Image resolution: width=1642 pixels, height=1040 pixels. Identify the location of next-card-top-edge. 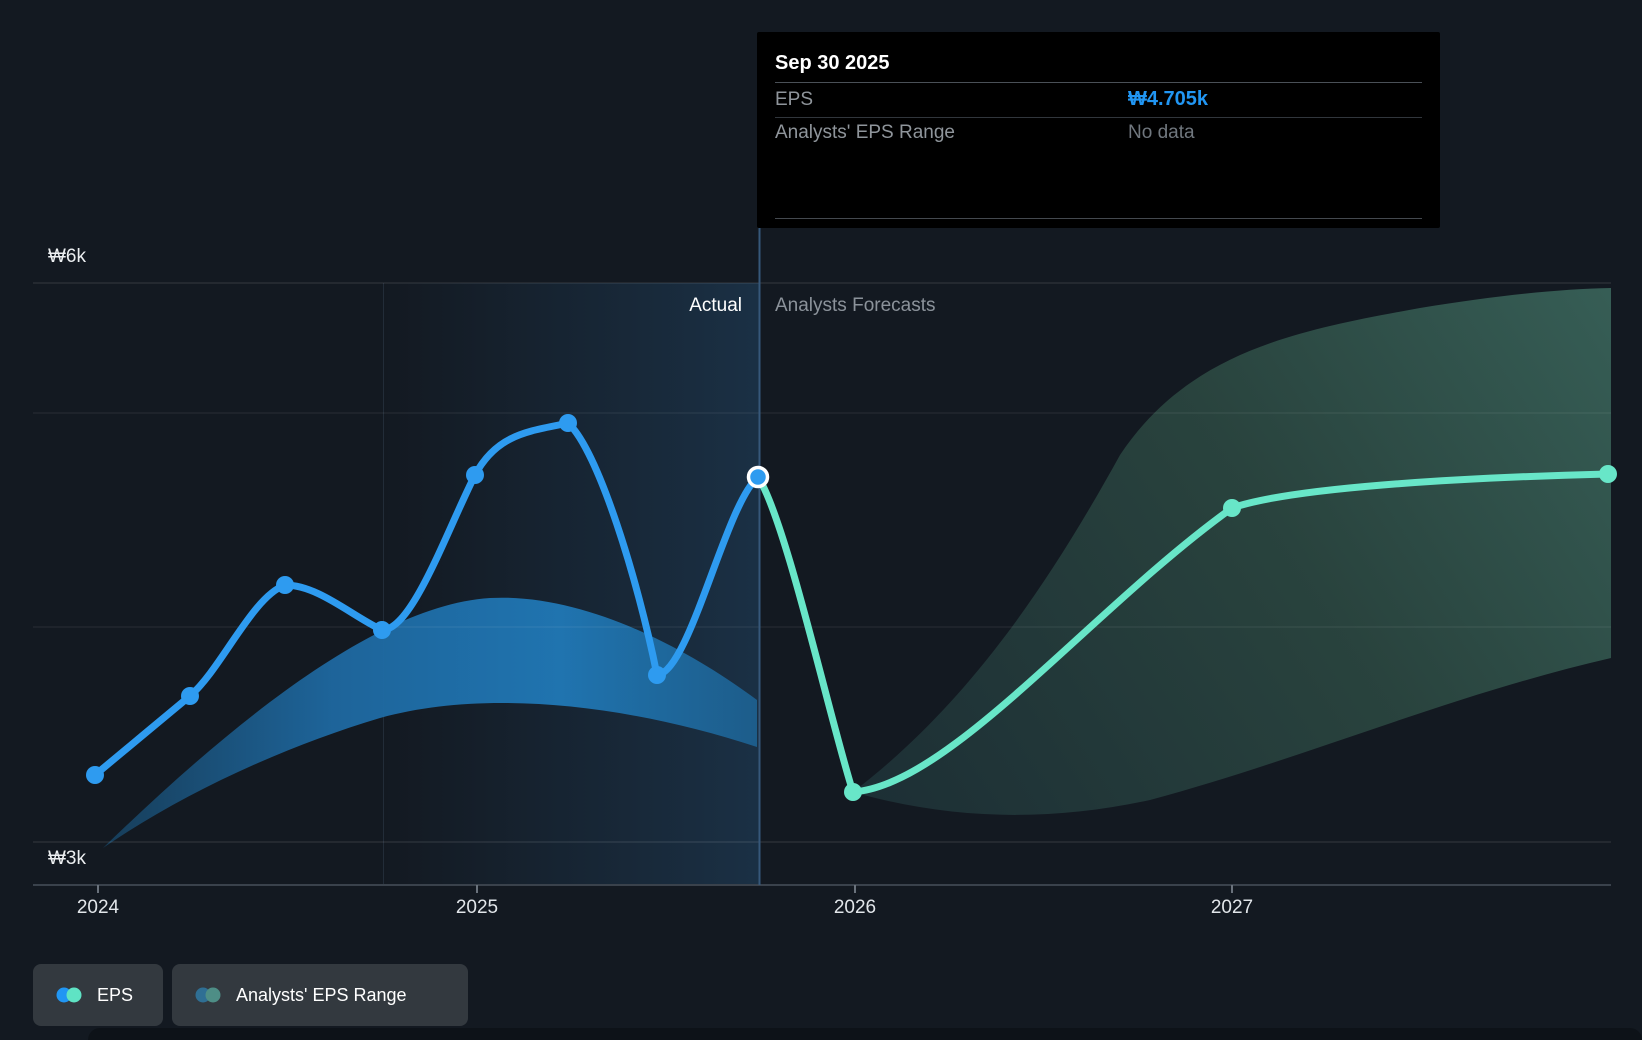
(865, 1034).